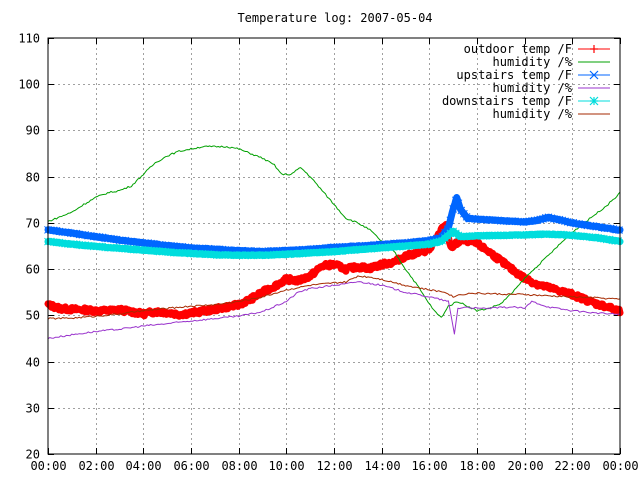 Image resolution: width=640 pixels, height=480 pixels. I want to click on x-tick-label: 16:00, so click(429, 466).